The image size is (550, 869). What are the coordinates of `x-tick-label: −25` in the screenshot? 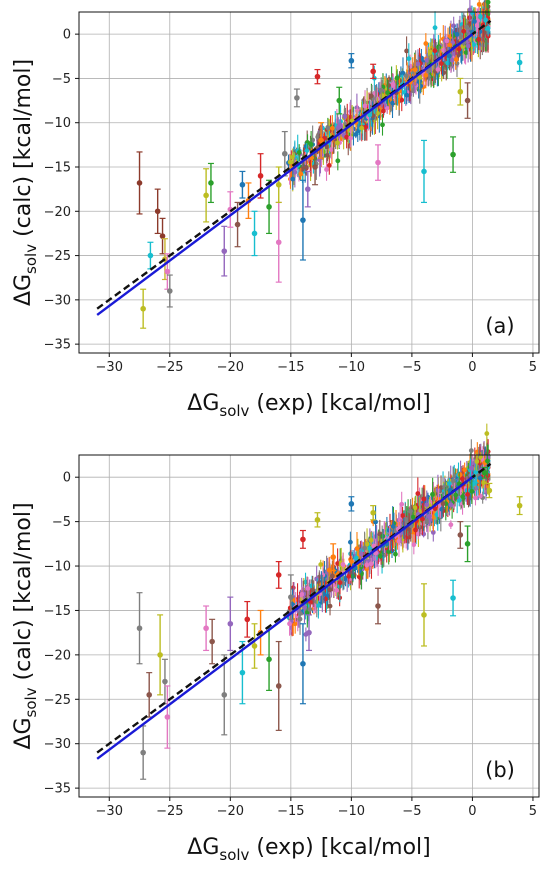 It's located at (169, 811).